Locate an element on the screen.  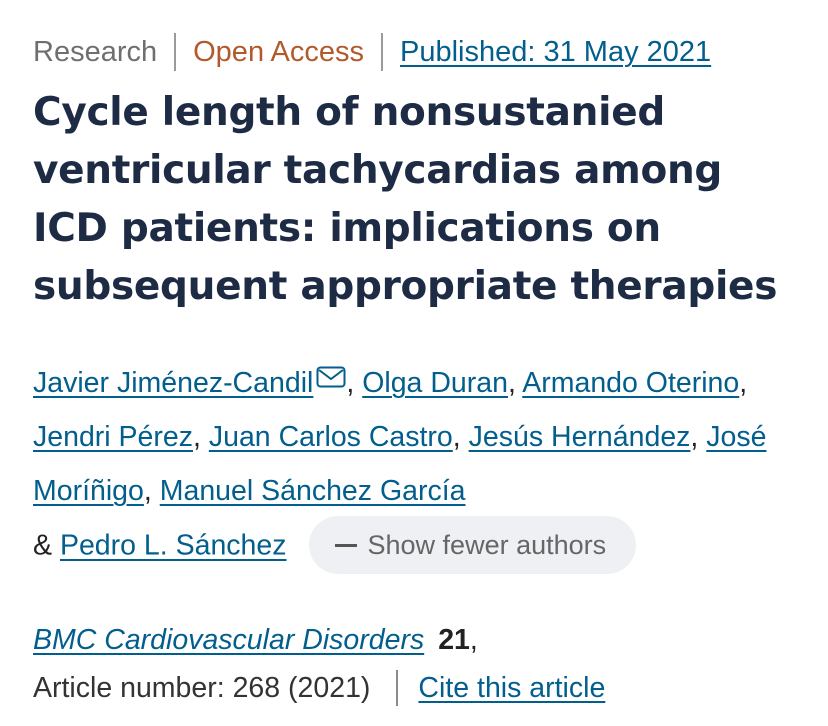
journal-volume: 21 is located at coordinates (454, 640).